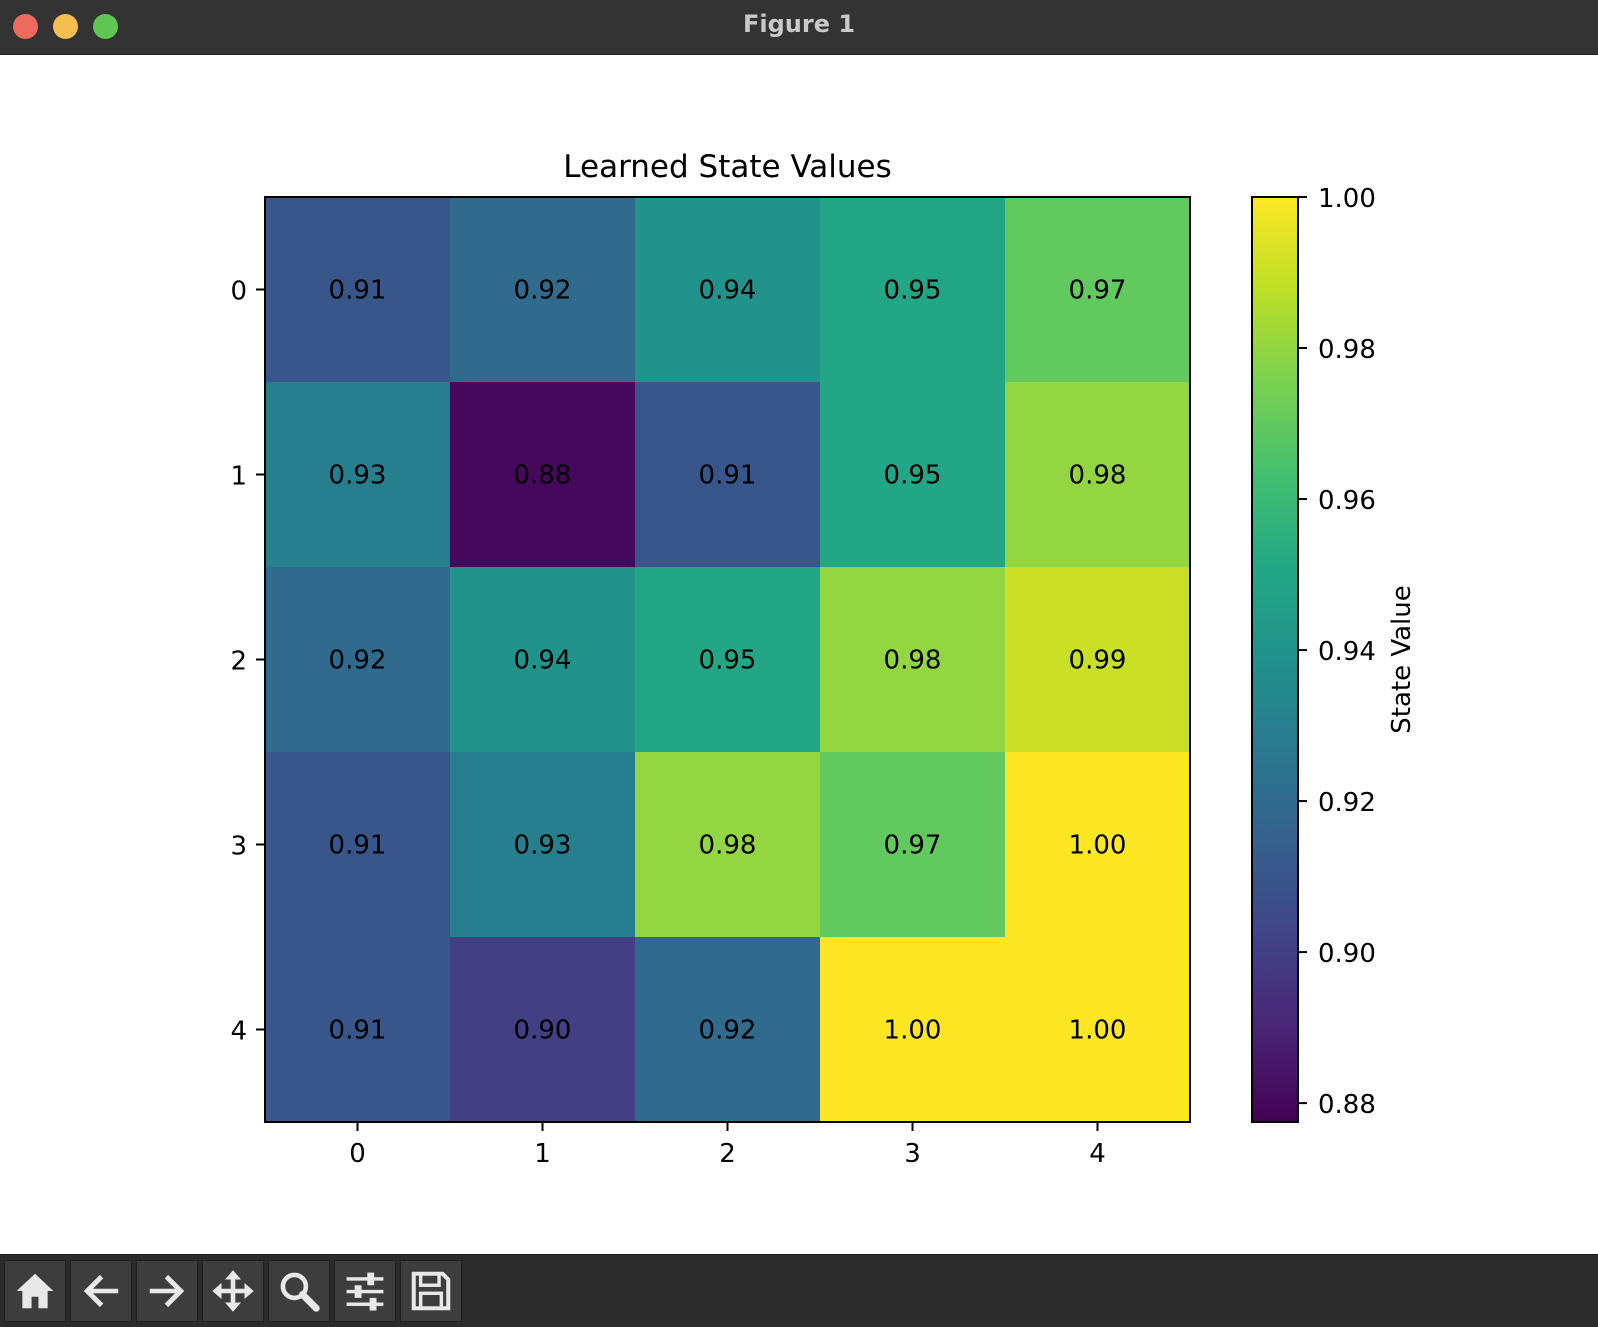 Image resolution: width=1598 pixels, height=1327 pixels. I want to click on move-icon, so click(233, 1291).